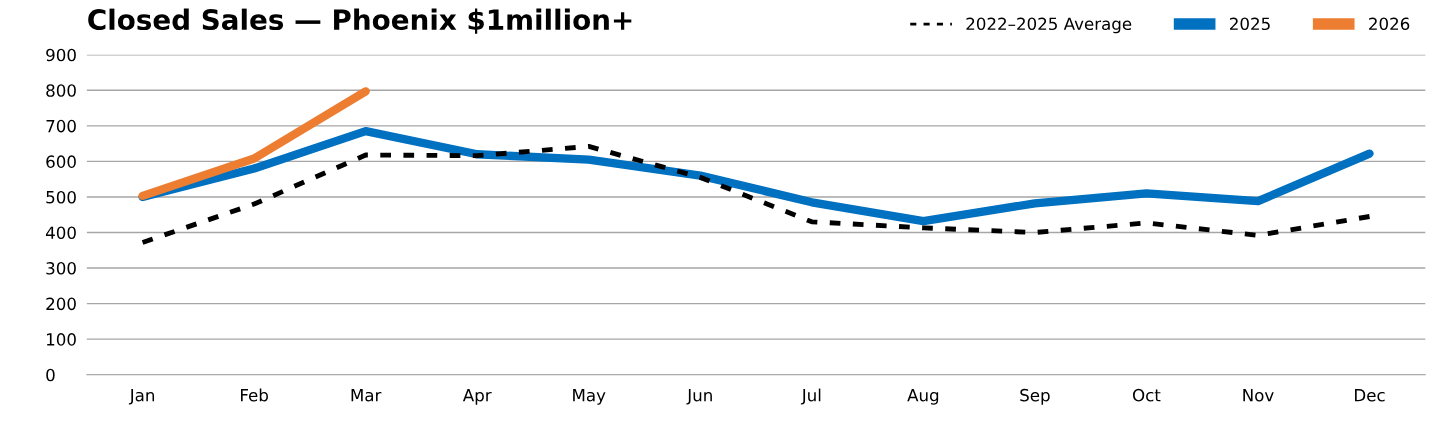 Image resolution: width=1447 pixels, height=421 pixels. I want to click on x-tick-label: Dec, so click(1370, 395).